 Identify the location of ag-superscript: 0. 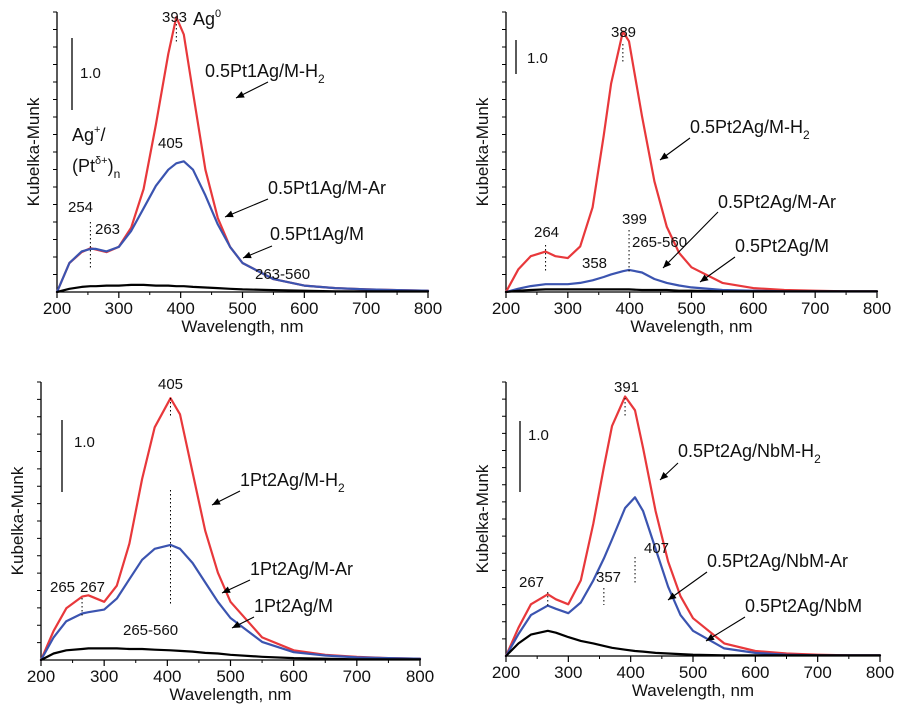
(218, 14).